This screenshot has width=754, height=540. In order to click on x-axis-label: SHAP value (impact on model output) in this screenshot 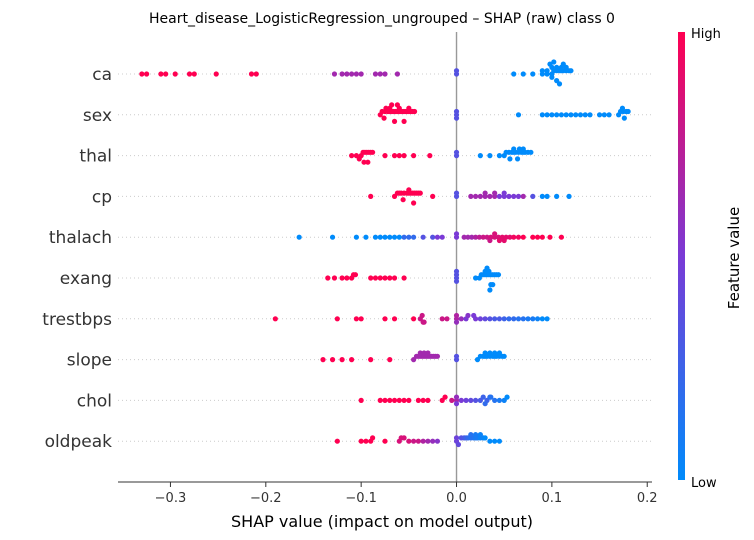, I will do `click(382, 521)`.